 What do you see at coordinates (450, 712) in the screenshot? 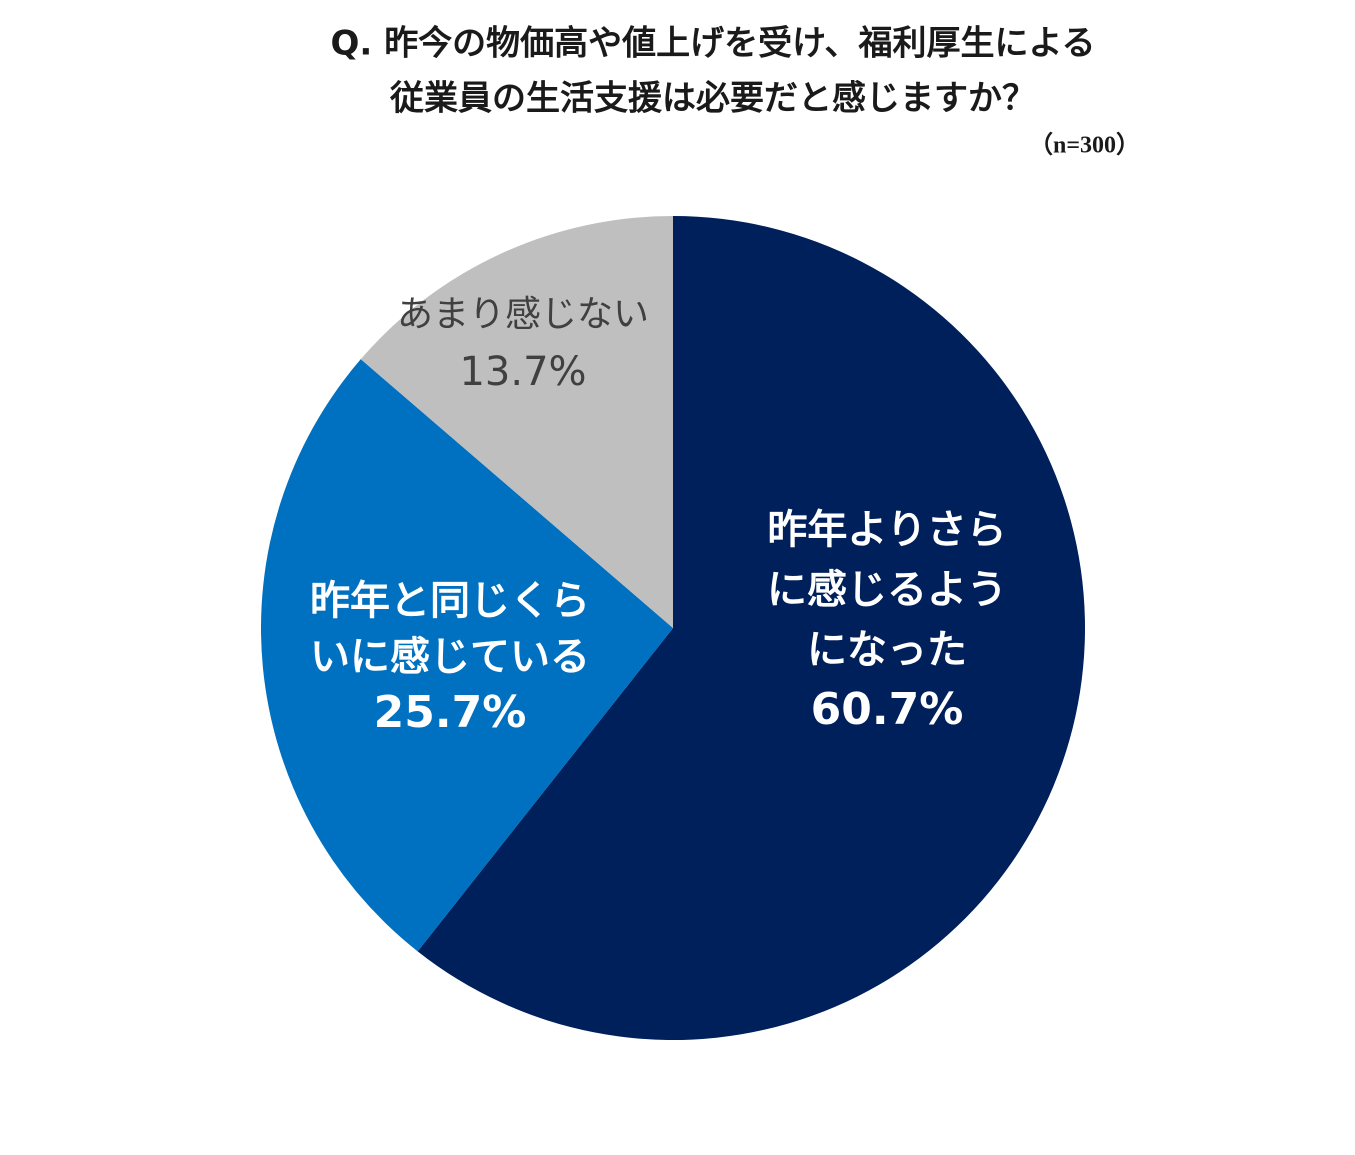
I see `value-label: 25.7%` at bounding box center [450, 712].